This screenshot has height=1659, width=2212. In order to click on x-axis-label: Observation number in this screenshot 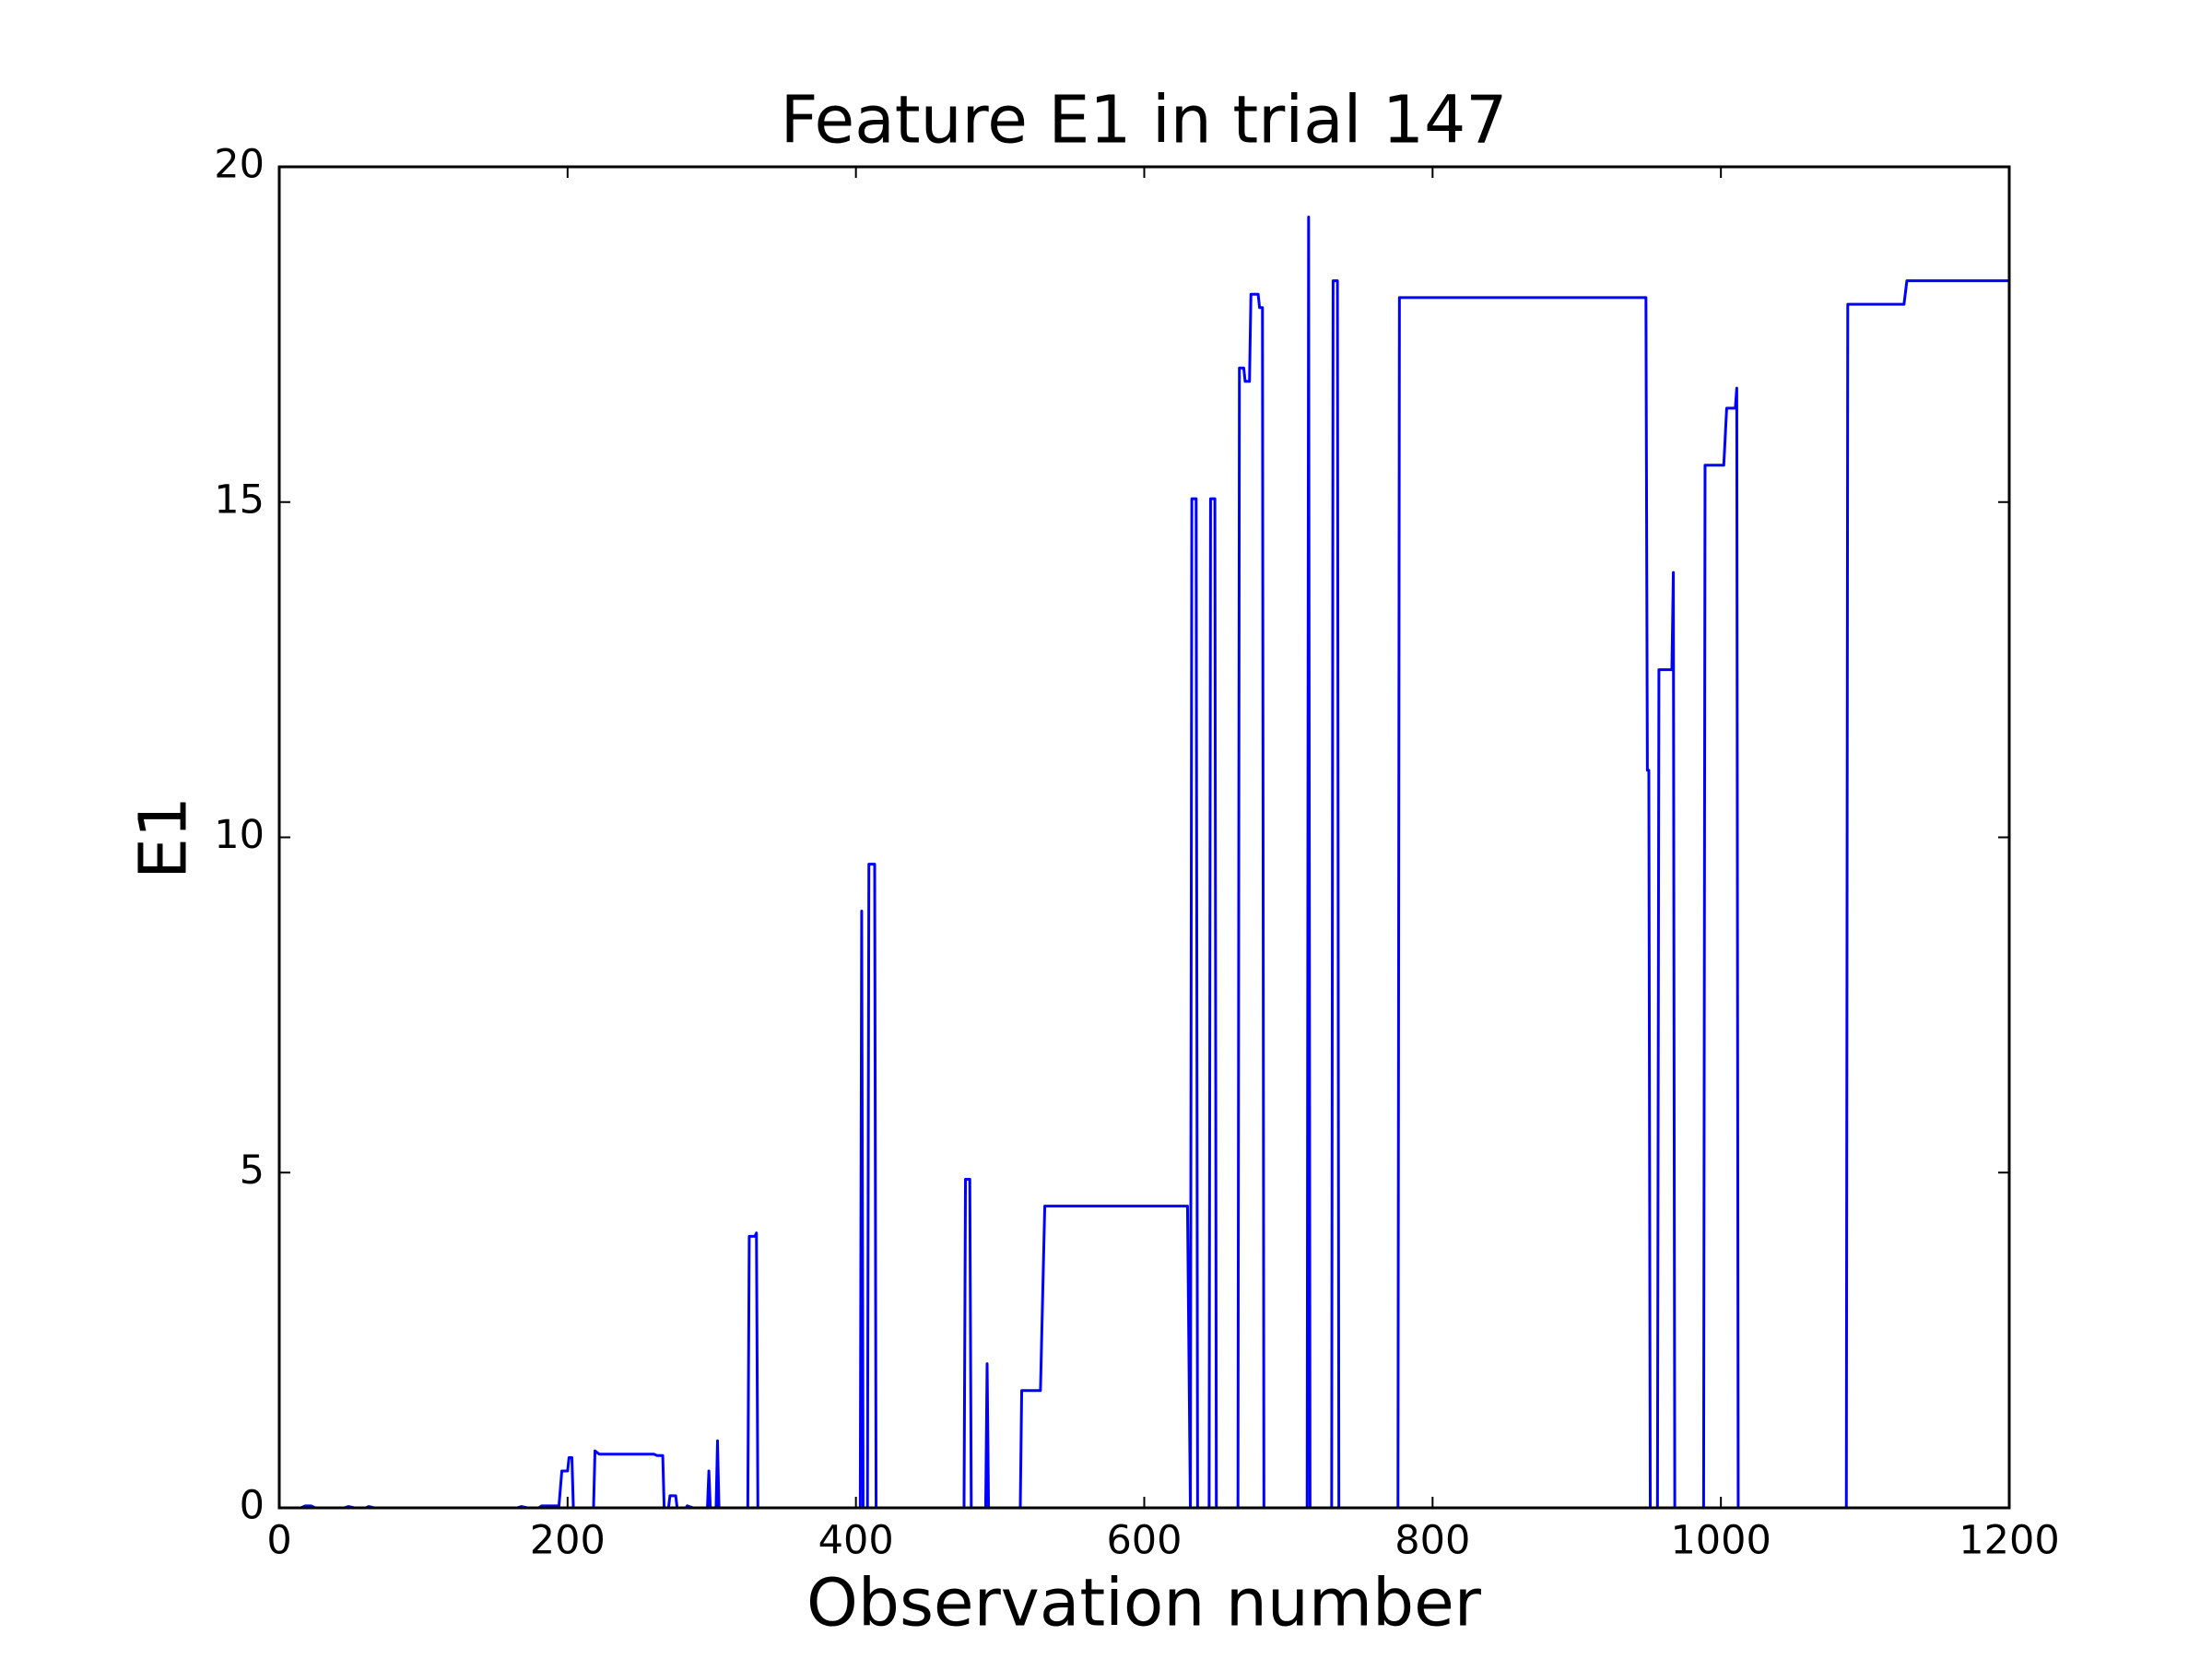, I will do `click(1144, 1603)`.